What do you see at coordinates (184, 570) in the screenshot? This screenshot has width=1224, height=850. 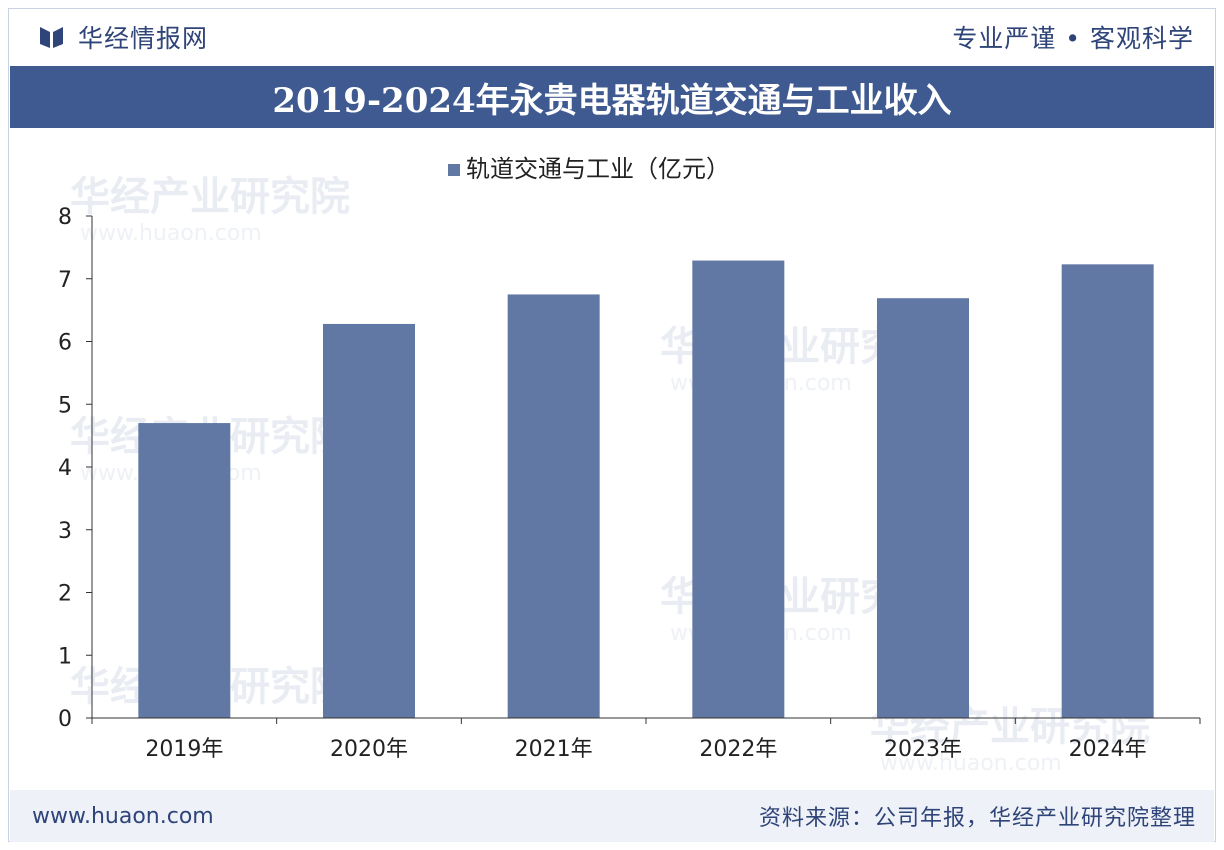 I see `bar-2019年` at bounding box center [184, 570].